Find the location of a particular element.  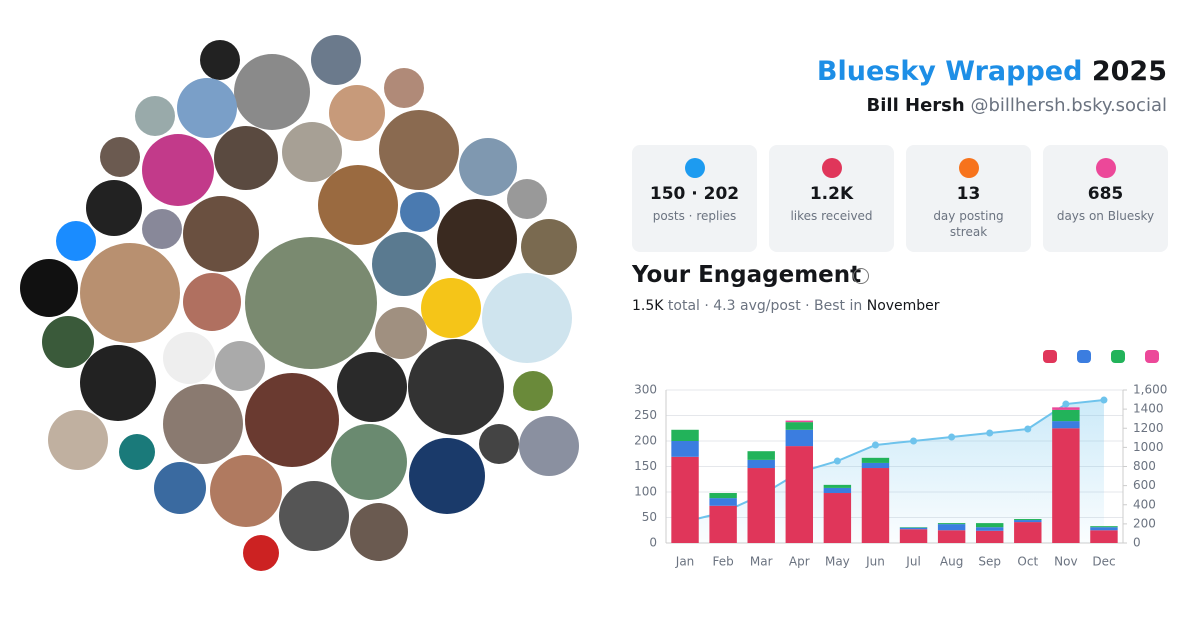

y-tick-label: 300 is located at coordinates (645, 390).